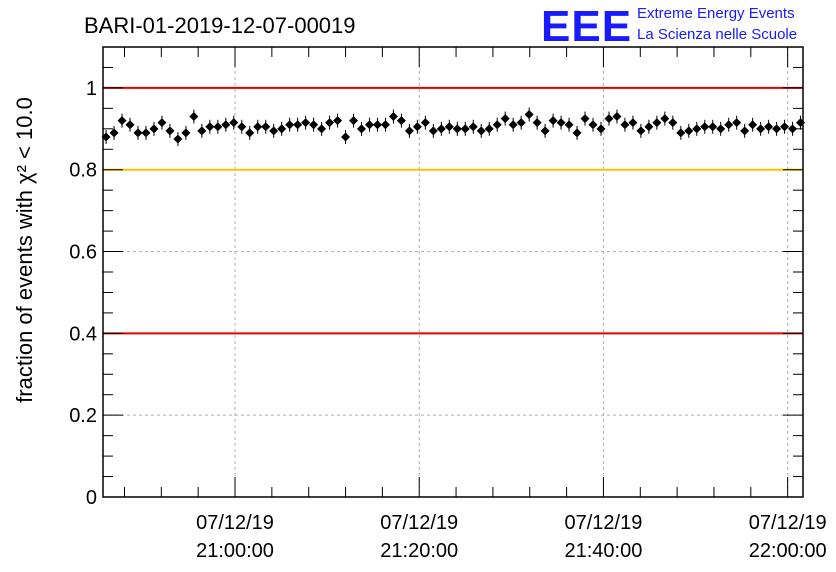  Describe the element at coordinates (83, 253) in the screenshot. I see `y-tick-label: 0.6` at that location.